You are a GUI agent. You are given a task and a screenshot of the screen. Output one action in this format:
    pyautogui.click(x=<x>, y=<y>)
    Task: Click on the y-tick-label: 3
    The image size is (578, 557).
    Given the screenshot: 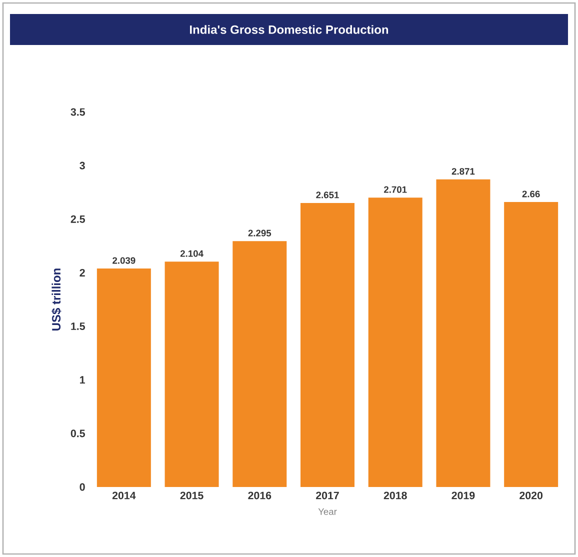 What is the action you would take?
    pyautogui.click(x=82, y=166)
    